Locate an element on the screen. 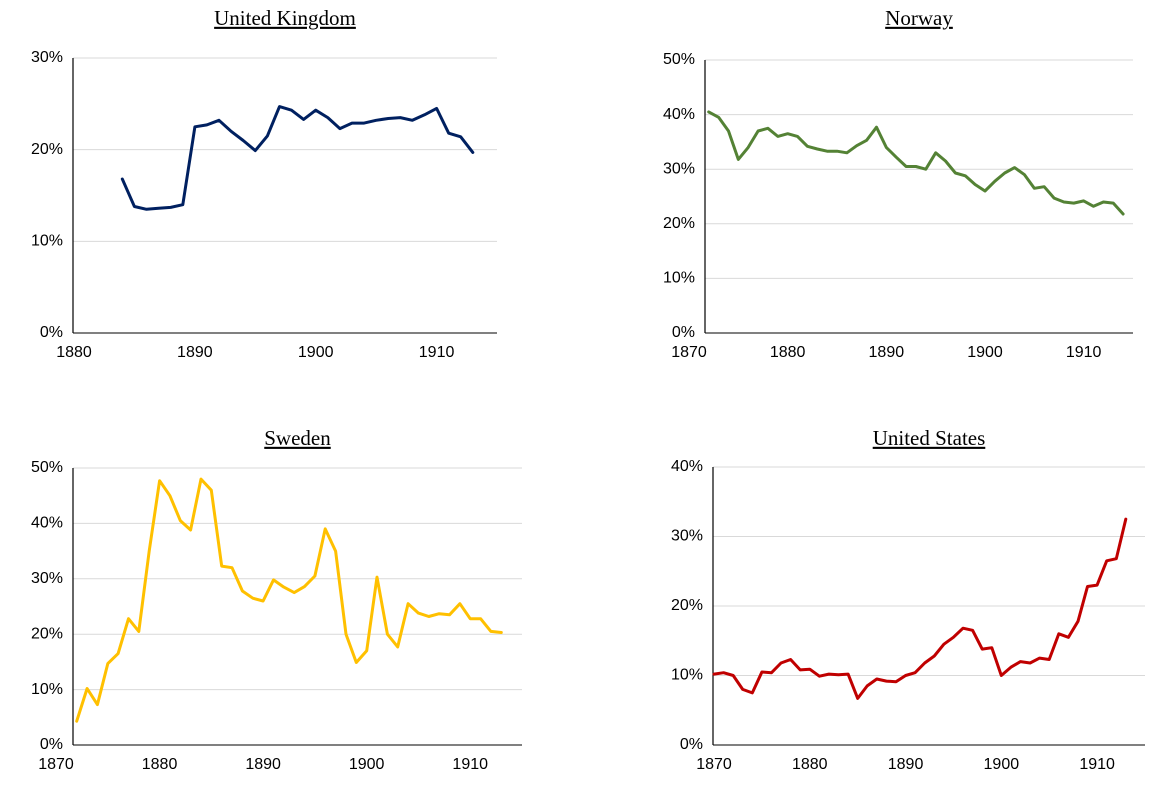 This screenshot has height=791, width=1150. chart-title: United States is located at coordinates (929, 438).